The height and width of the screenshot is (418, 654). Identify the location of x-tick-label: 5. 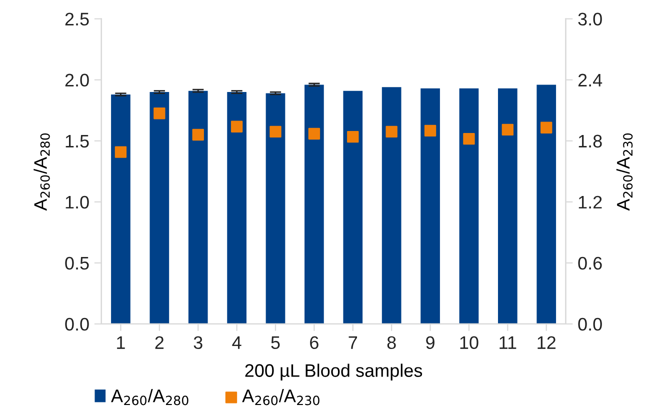
(275, 343).